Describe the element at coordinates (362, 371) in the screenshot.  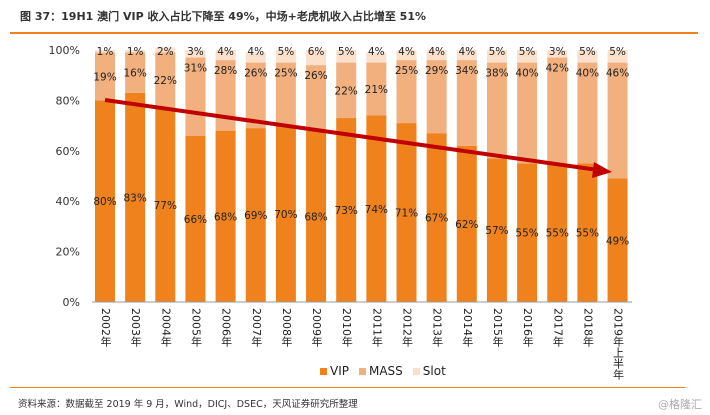
I see `legend-swatch-mass` at that location.